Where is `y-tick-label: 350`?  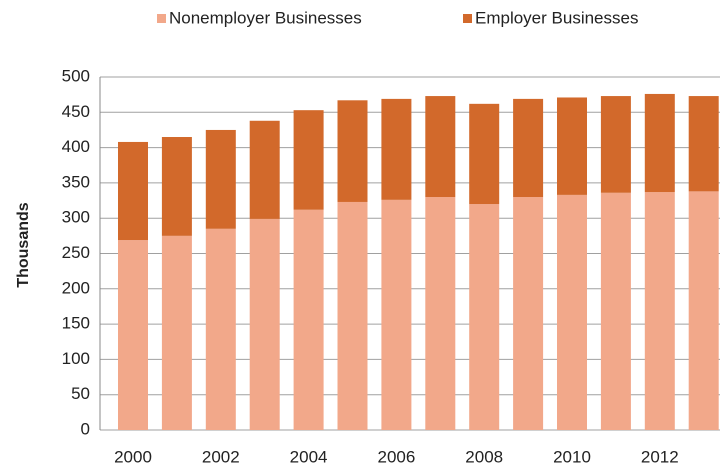 y-tick-label: 350 is located at coordinates (76, 181).